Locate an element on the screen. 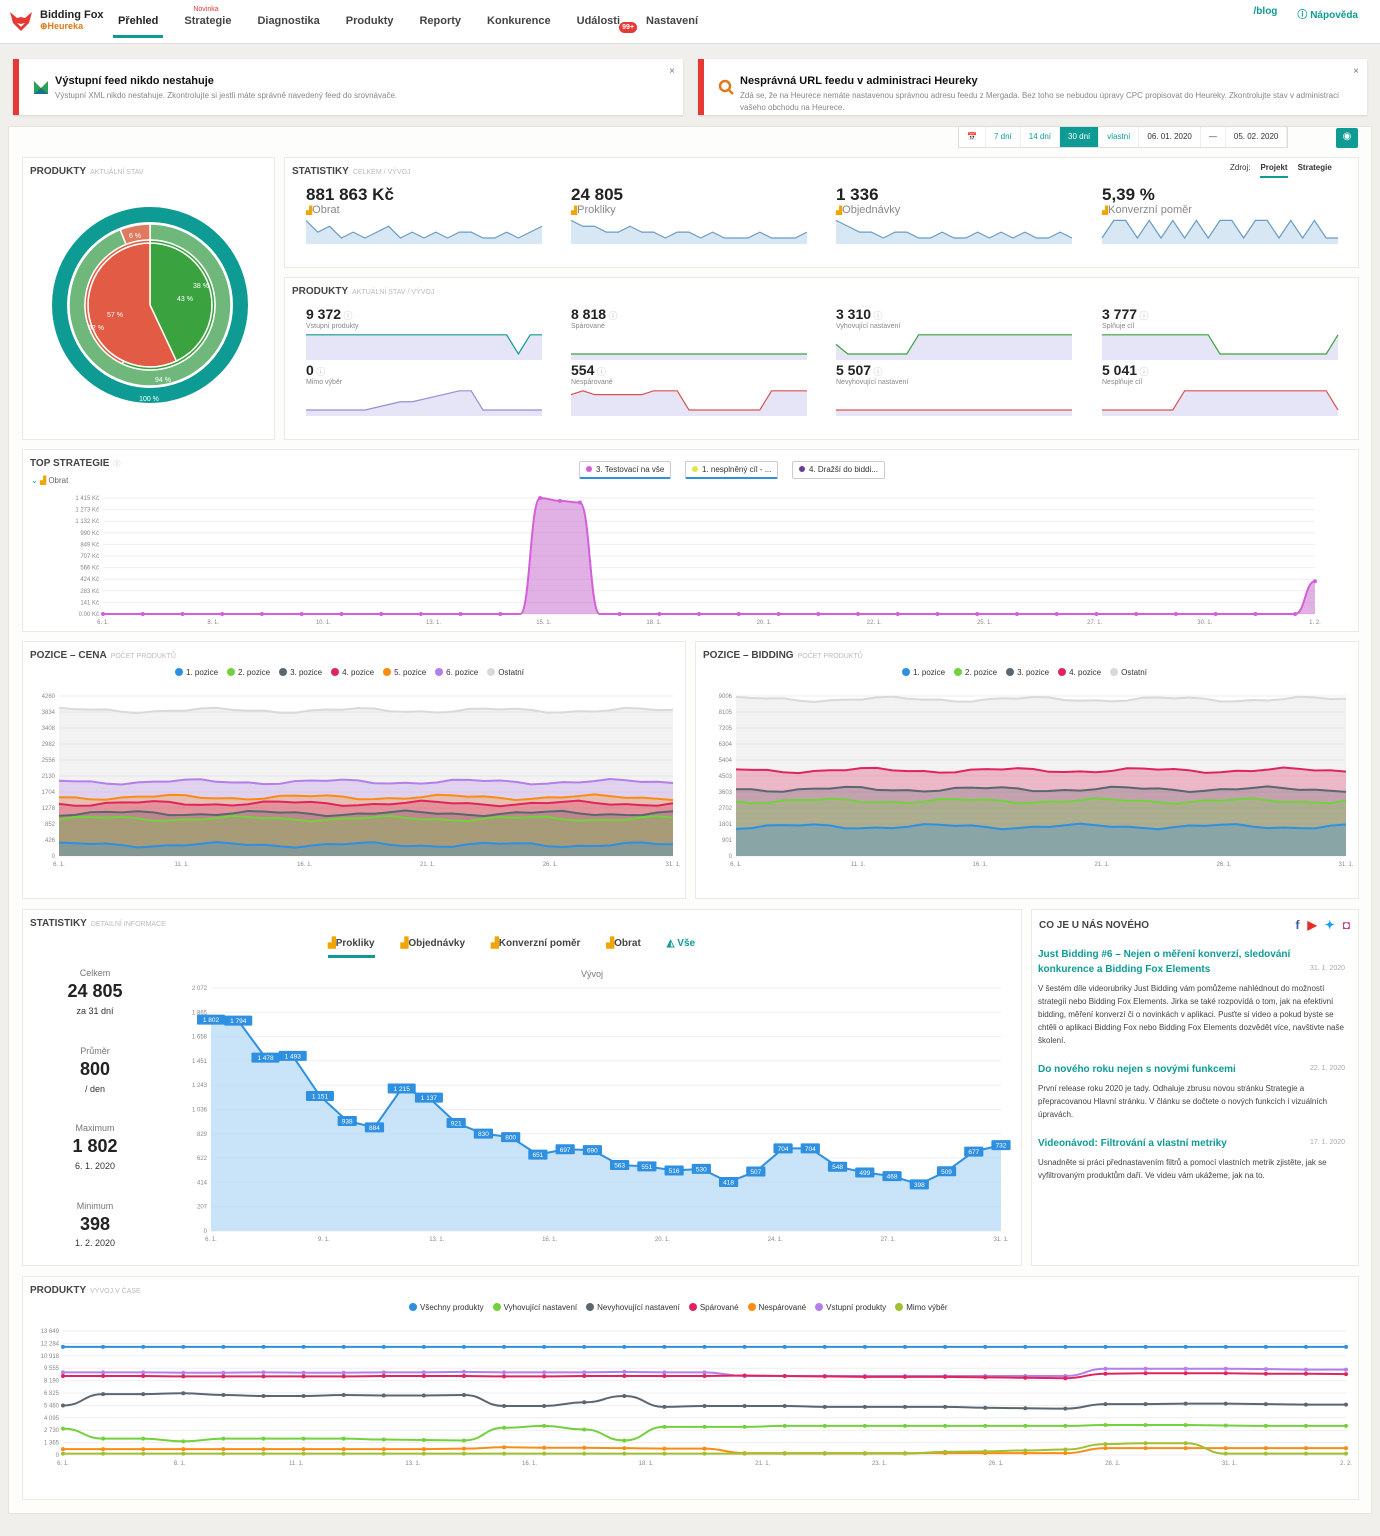 Image resolution: width=1380 pixels, height=1536 pixels. source-tab-project: Projekt is located at coordinates (1274, 170).